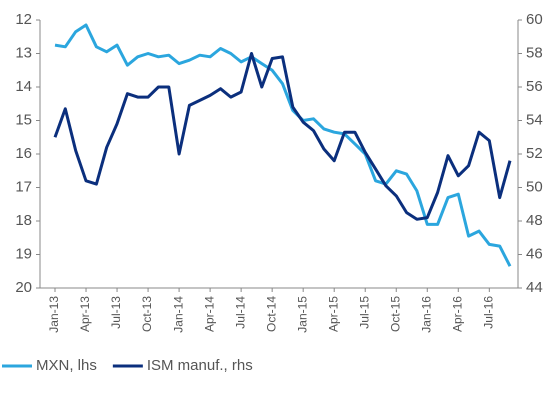 This screenshot has height=404, width=555. What do you see at coordinates (200, 365) in the screenshot?
I see `legend-label: ISM manuf., rhs` at bounding box center [200, 365].